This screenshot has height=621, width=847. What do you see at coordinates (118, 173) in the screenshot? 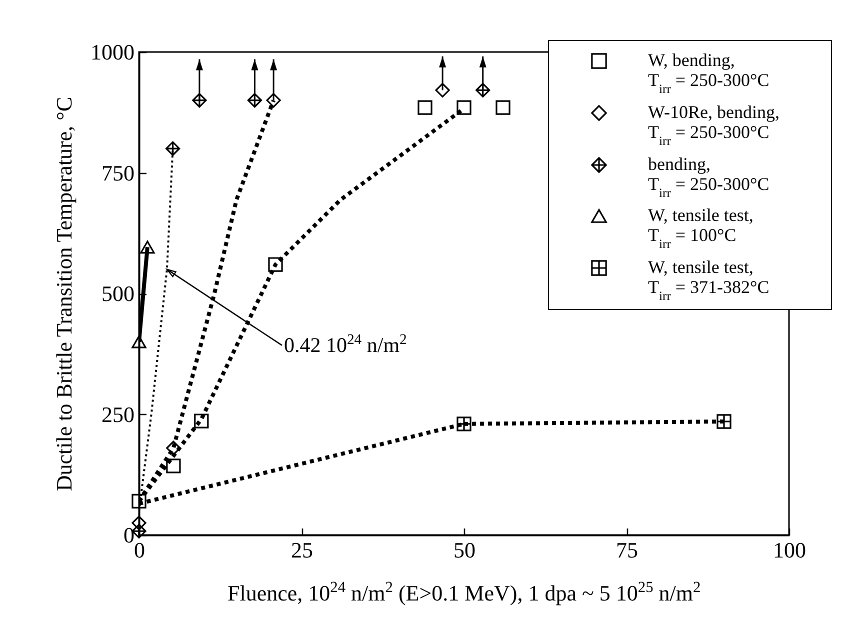
I see `y-tick-label: 750` at bounding box center [118, 173].